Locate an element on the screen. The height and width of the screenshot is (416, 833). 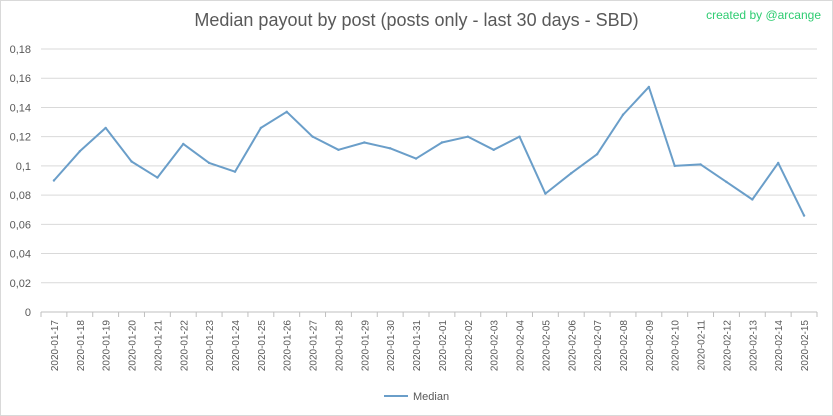
x-tick-label: 2020-01-28 is located at coordinates (339, 346).